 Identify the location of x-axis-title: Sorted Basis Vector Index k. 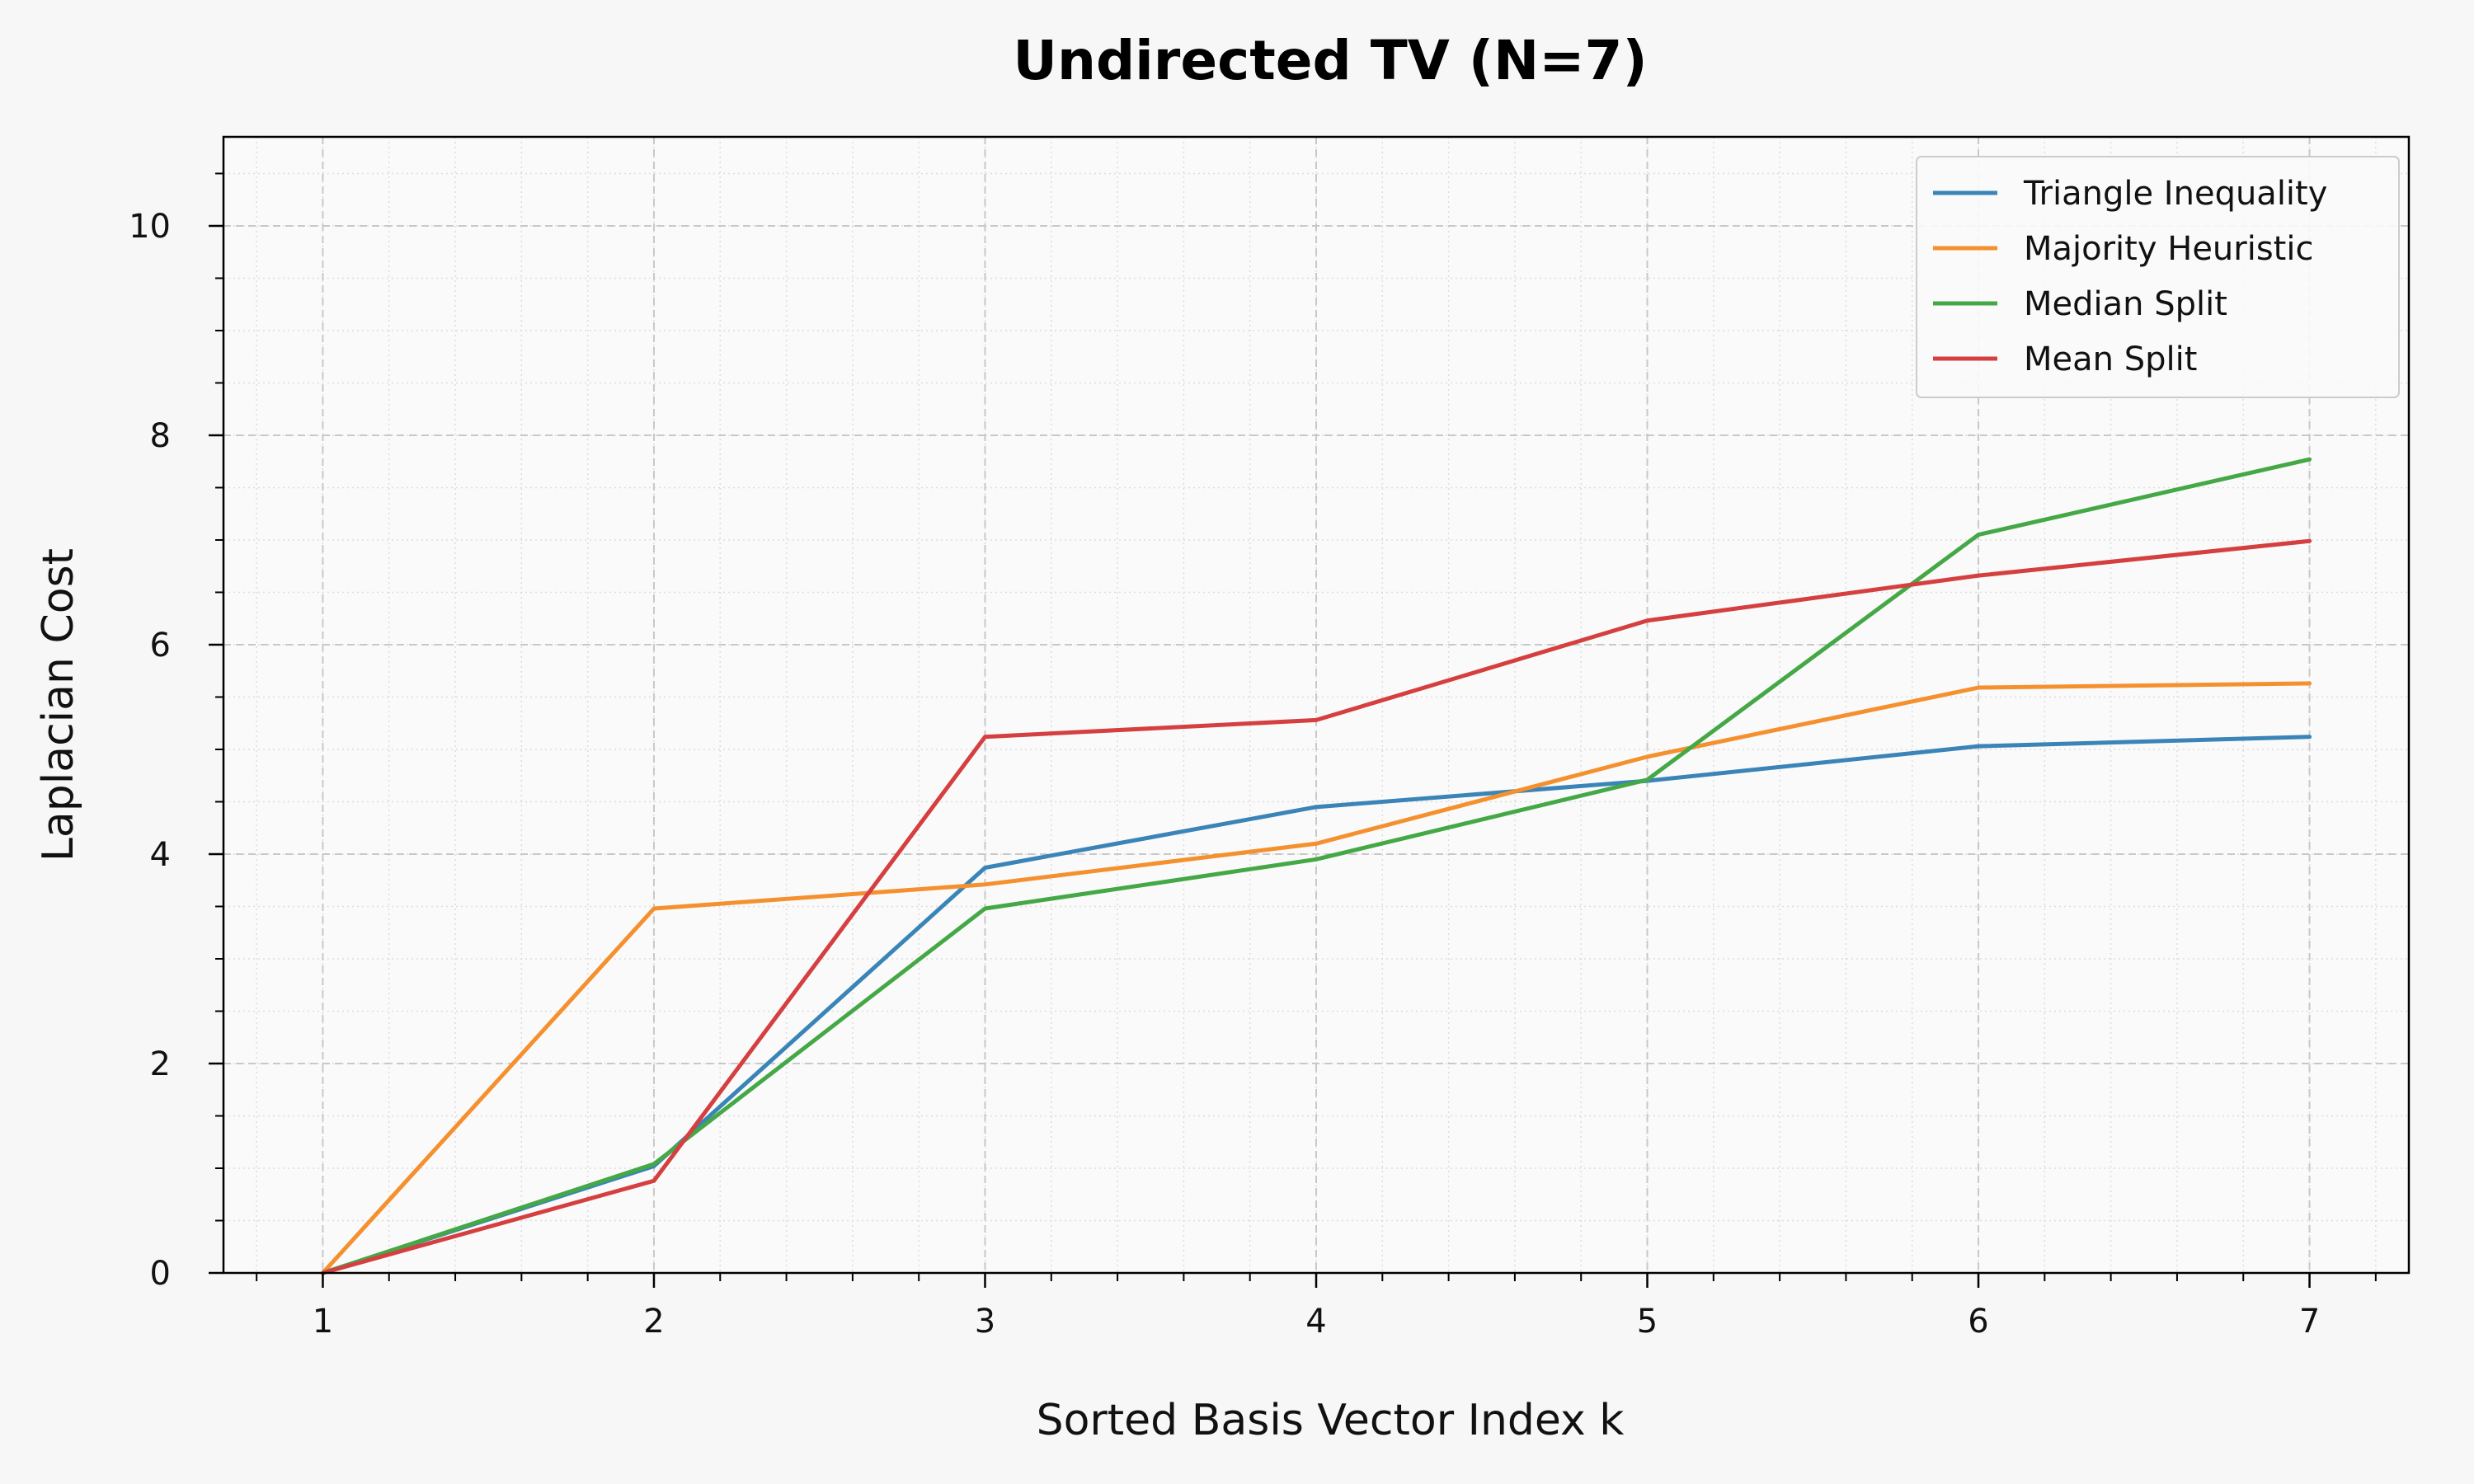
(1331, 1420).